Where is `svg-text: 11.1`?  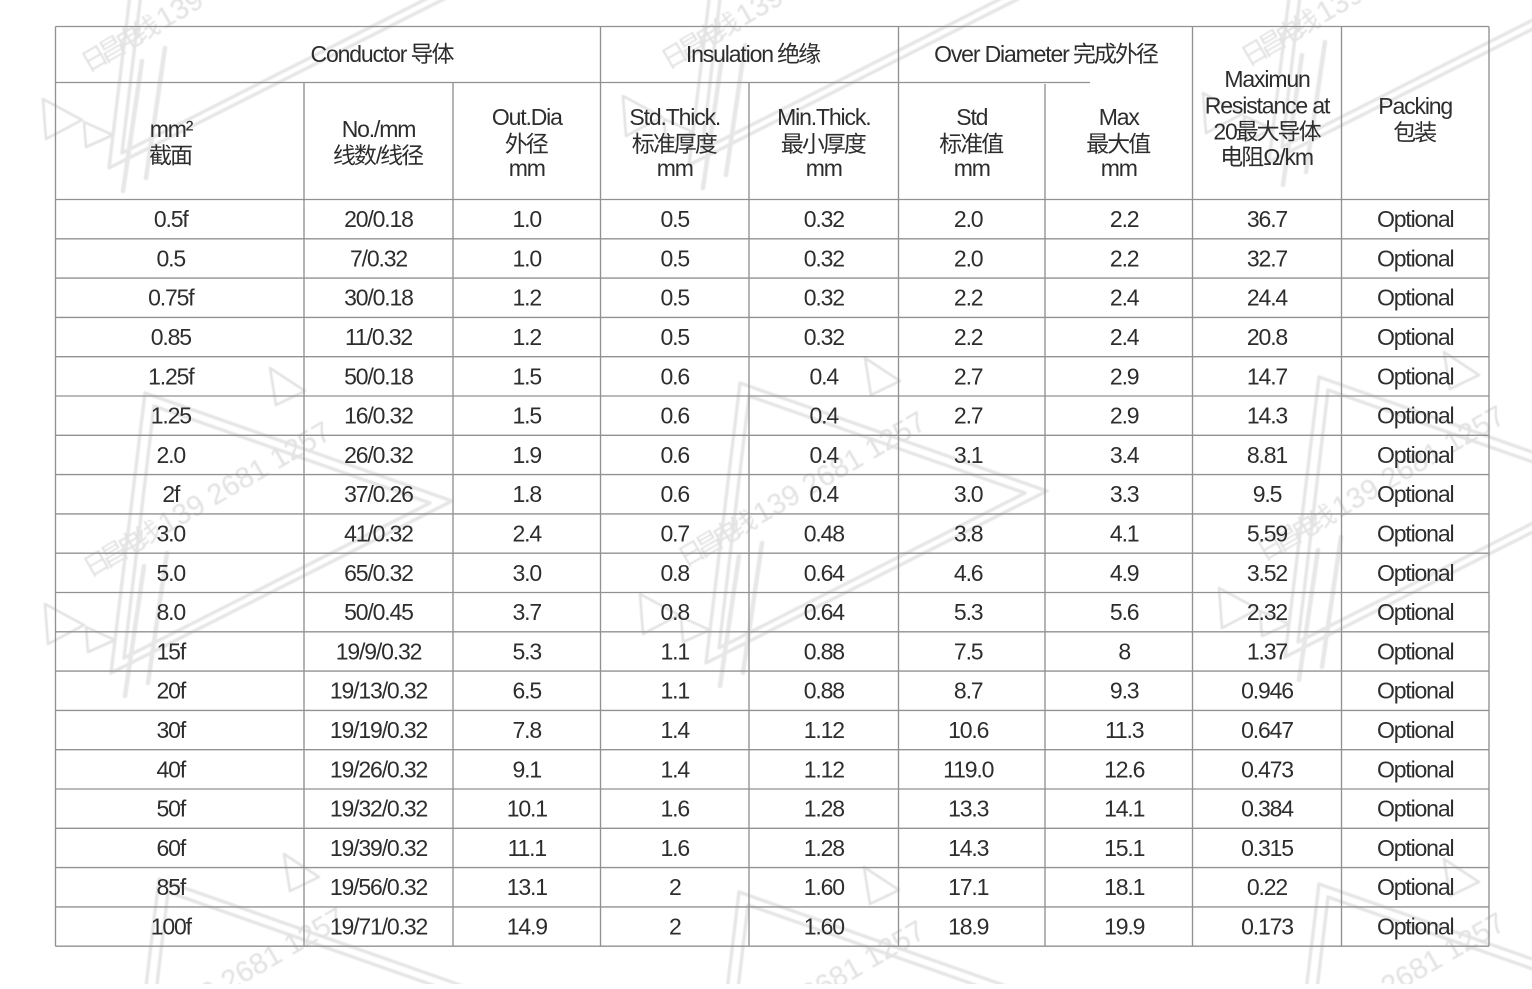 svg-text: 11.1 is located at coordinates (527, 848).